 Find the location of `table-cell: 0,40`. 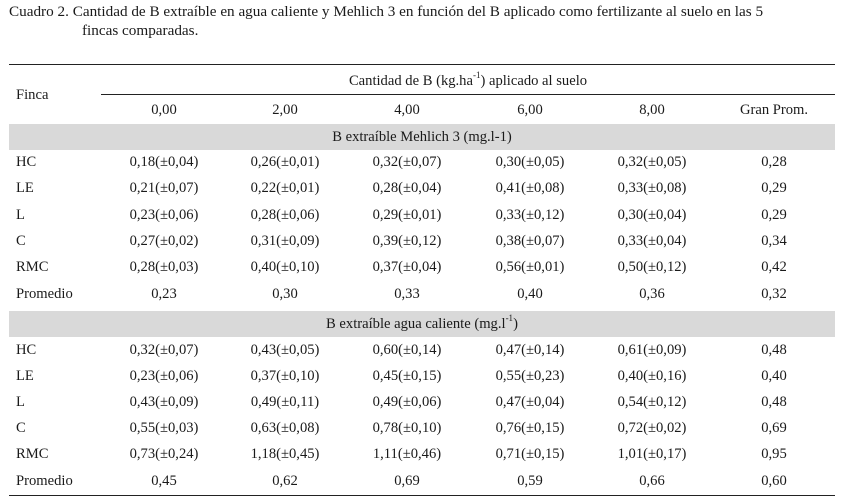

table-cell: 0,40 is located at coordinates (774, 376).